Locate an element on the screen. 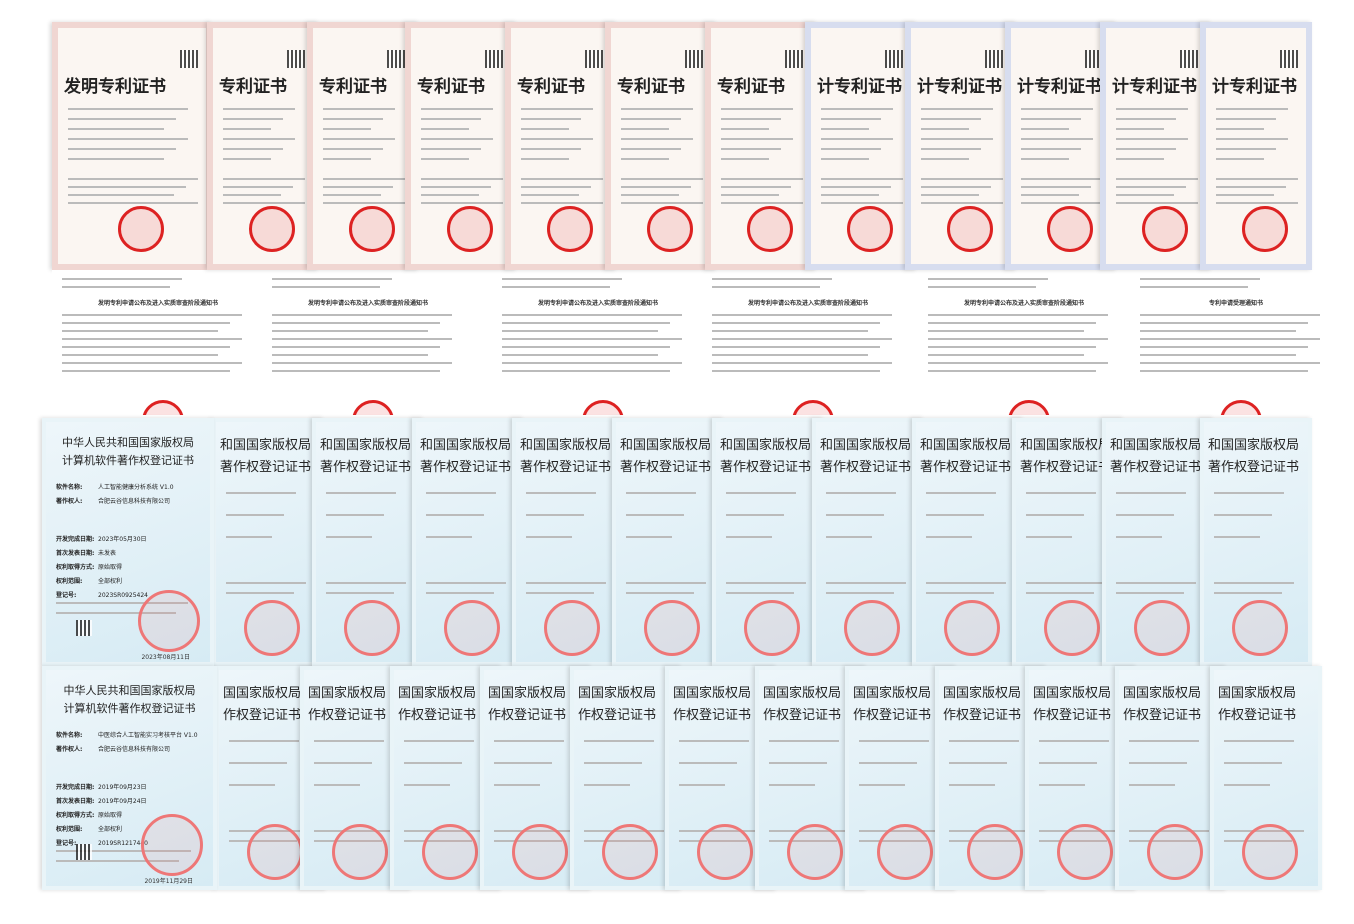  patent-certificate: 专利证书 is located at coordinates (561, 146).